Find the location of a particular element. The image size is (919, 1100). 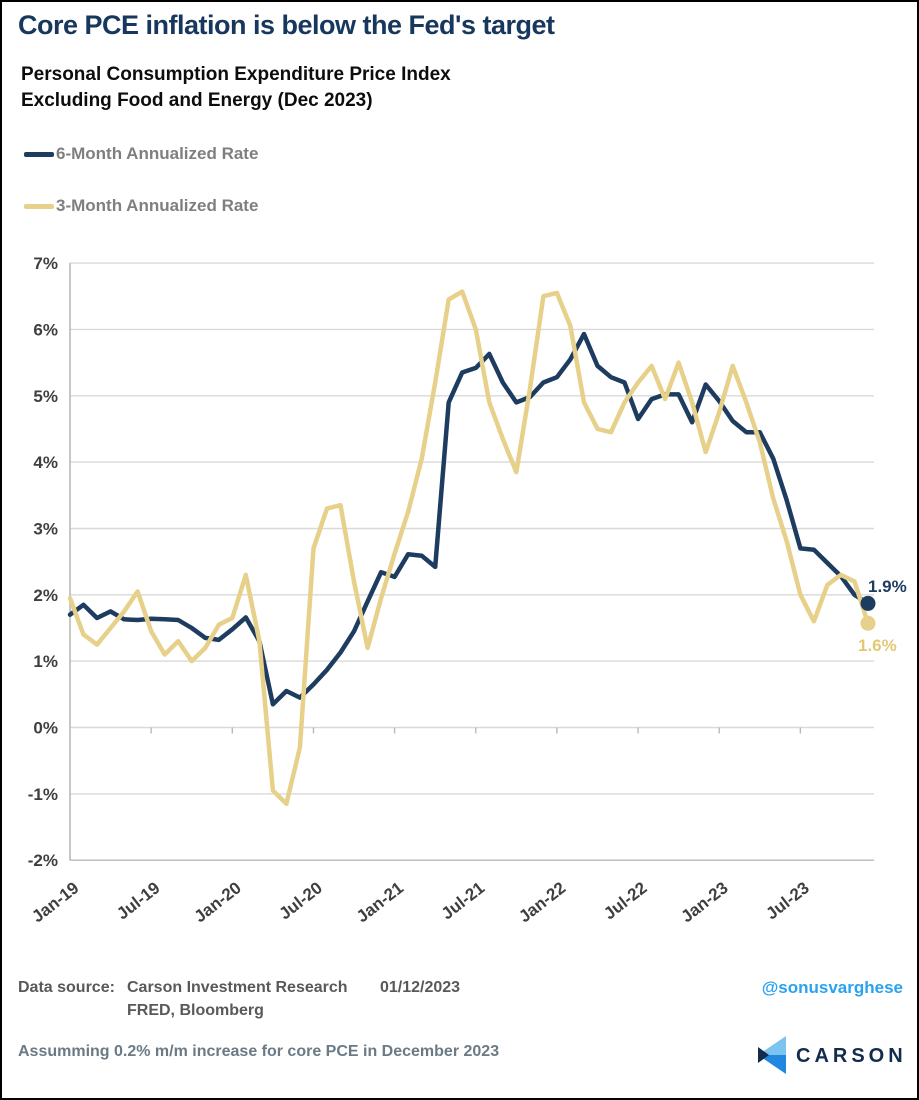

svg-text: Jan-23 is located at coordinates (705, 902).